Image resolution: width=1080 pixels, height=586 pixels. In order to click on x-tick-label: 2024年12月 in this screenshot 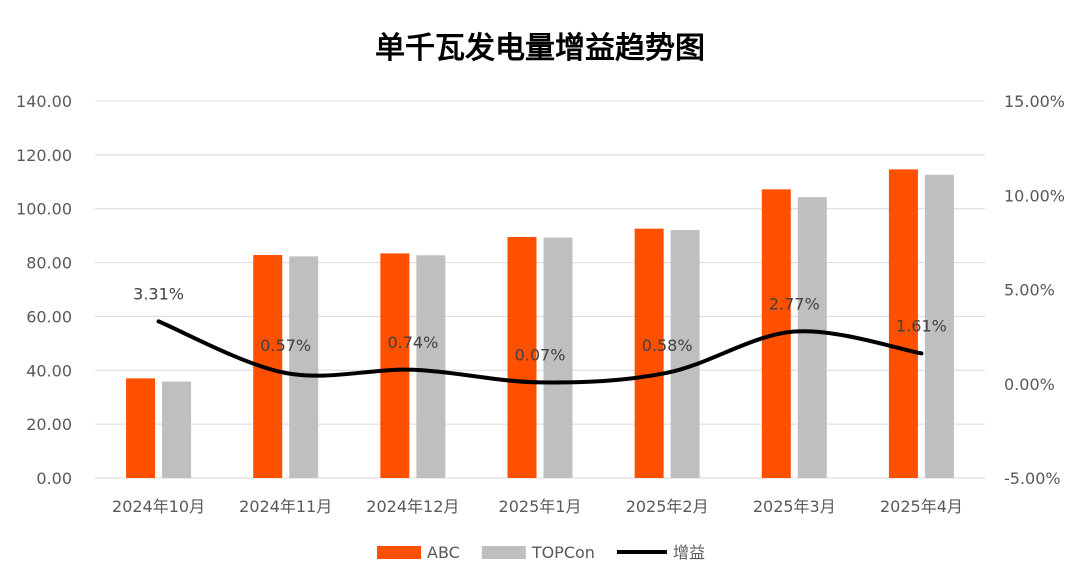, I will do `click(412, 506)`.